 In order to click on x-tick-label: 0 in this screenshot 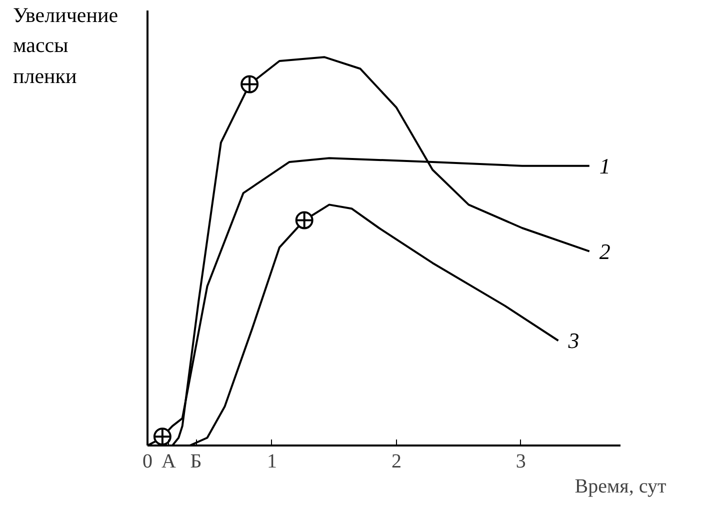, I will do `click(147, 461)`.